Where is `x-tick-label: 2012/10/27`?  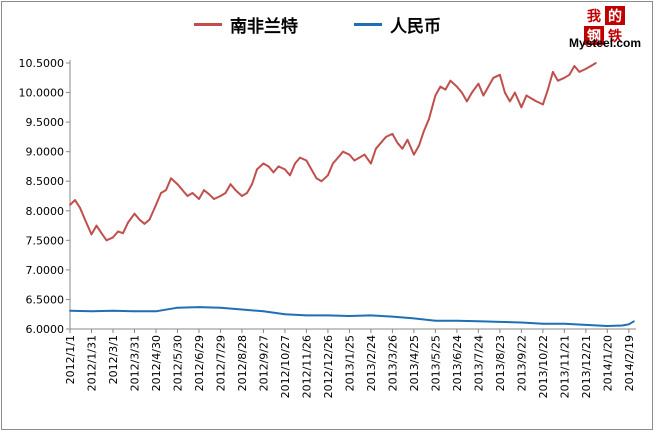 x-tick-label: 2012/10/27 is located at coordinates (285, 366).